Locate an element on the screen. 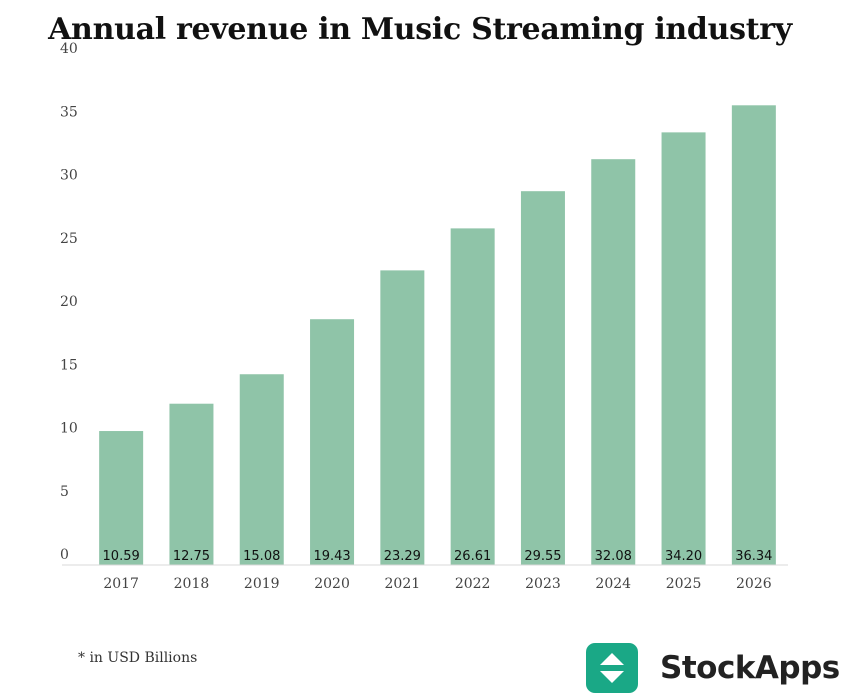 The width and height of the screenshot is (850, 695). y-tick-label: 20 is located at coordinates (69, 302).